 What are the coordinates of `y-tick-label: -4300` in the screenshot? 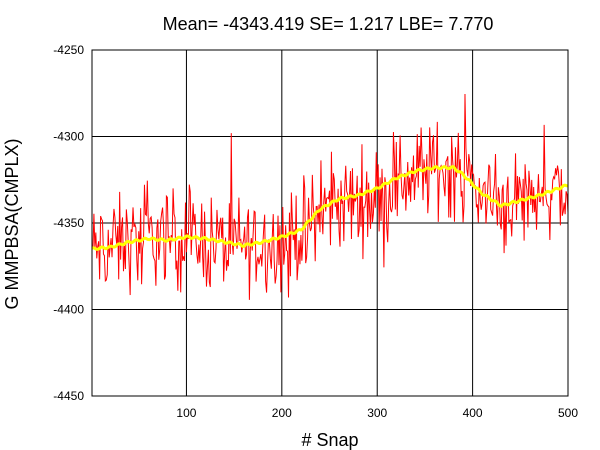 It's located at (68, 137).